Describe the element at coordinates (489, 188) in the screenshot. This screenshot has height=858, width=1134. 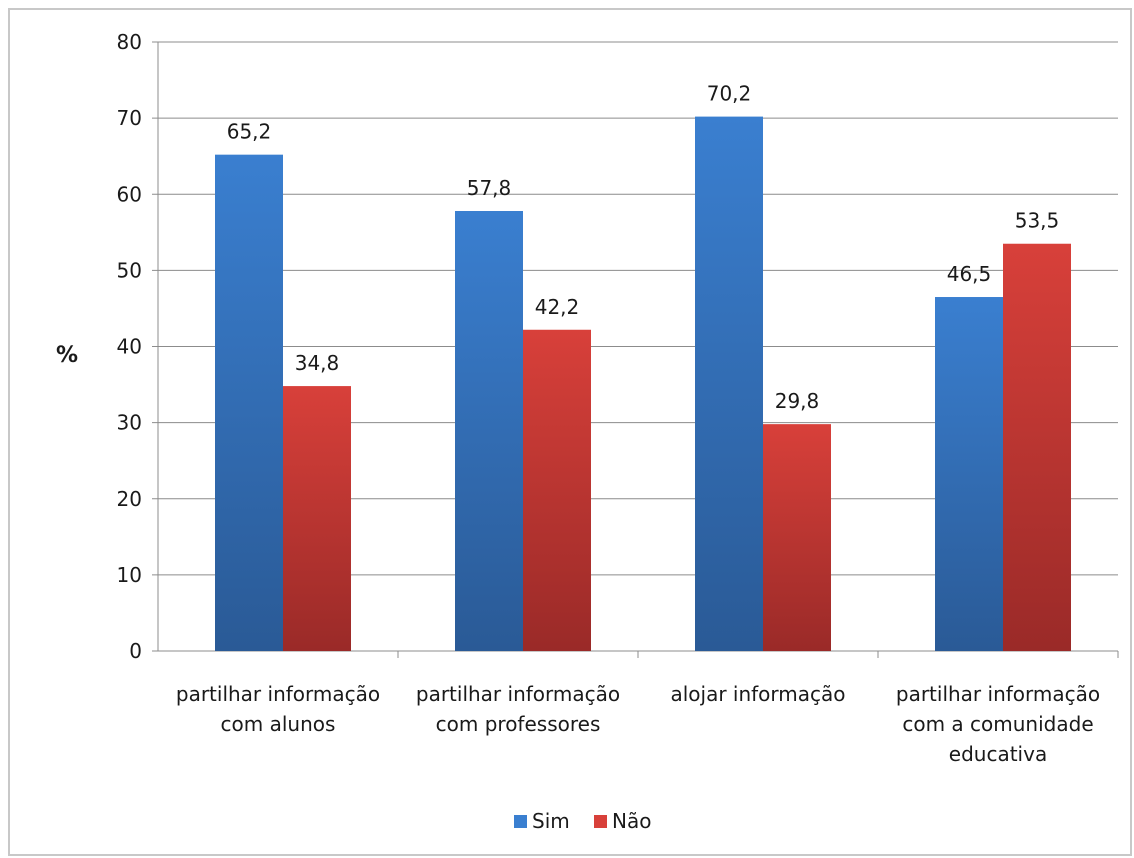
I see `data-label: 57,8` at that location.